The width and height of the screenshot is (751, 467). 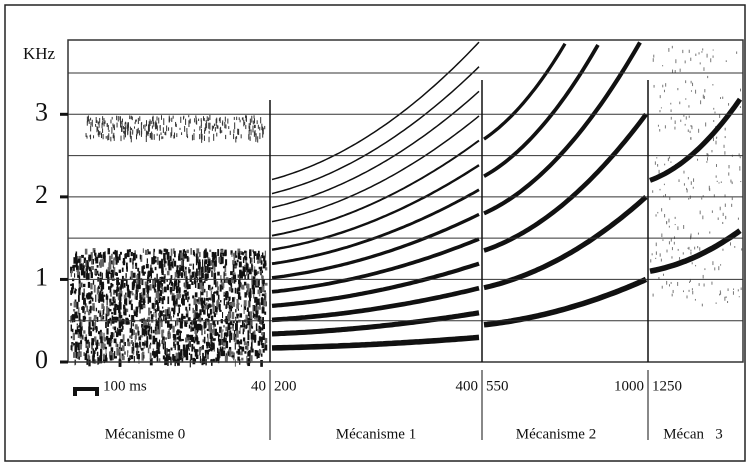 I want to click on y-tick-label: 3, so click(x=41, y=111).